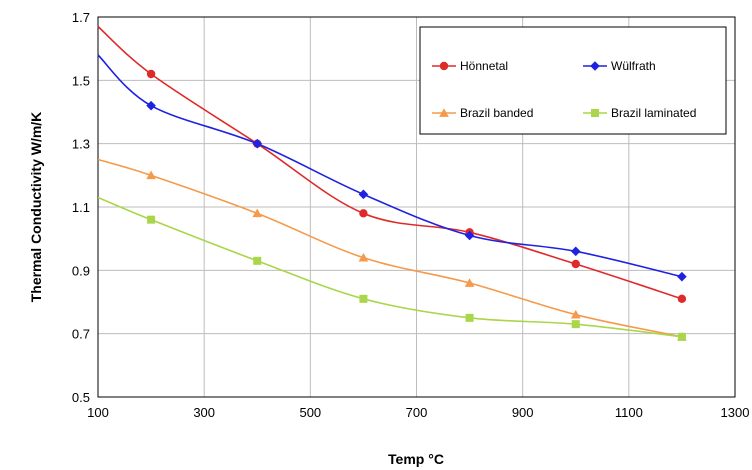 The image size is (752, 470). I want to click on legend-item-honnetal: Hönnetal, so click(470, 66).